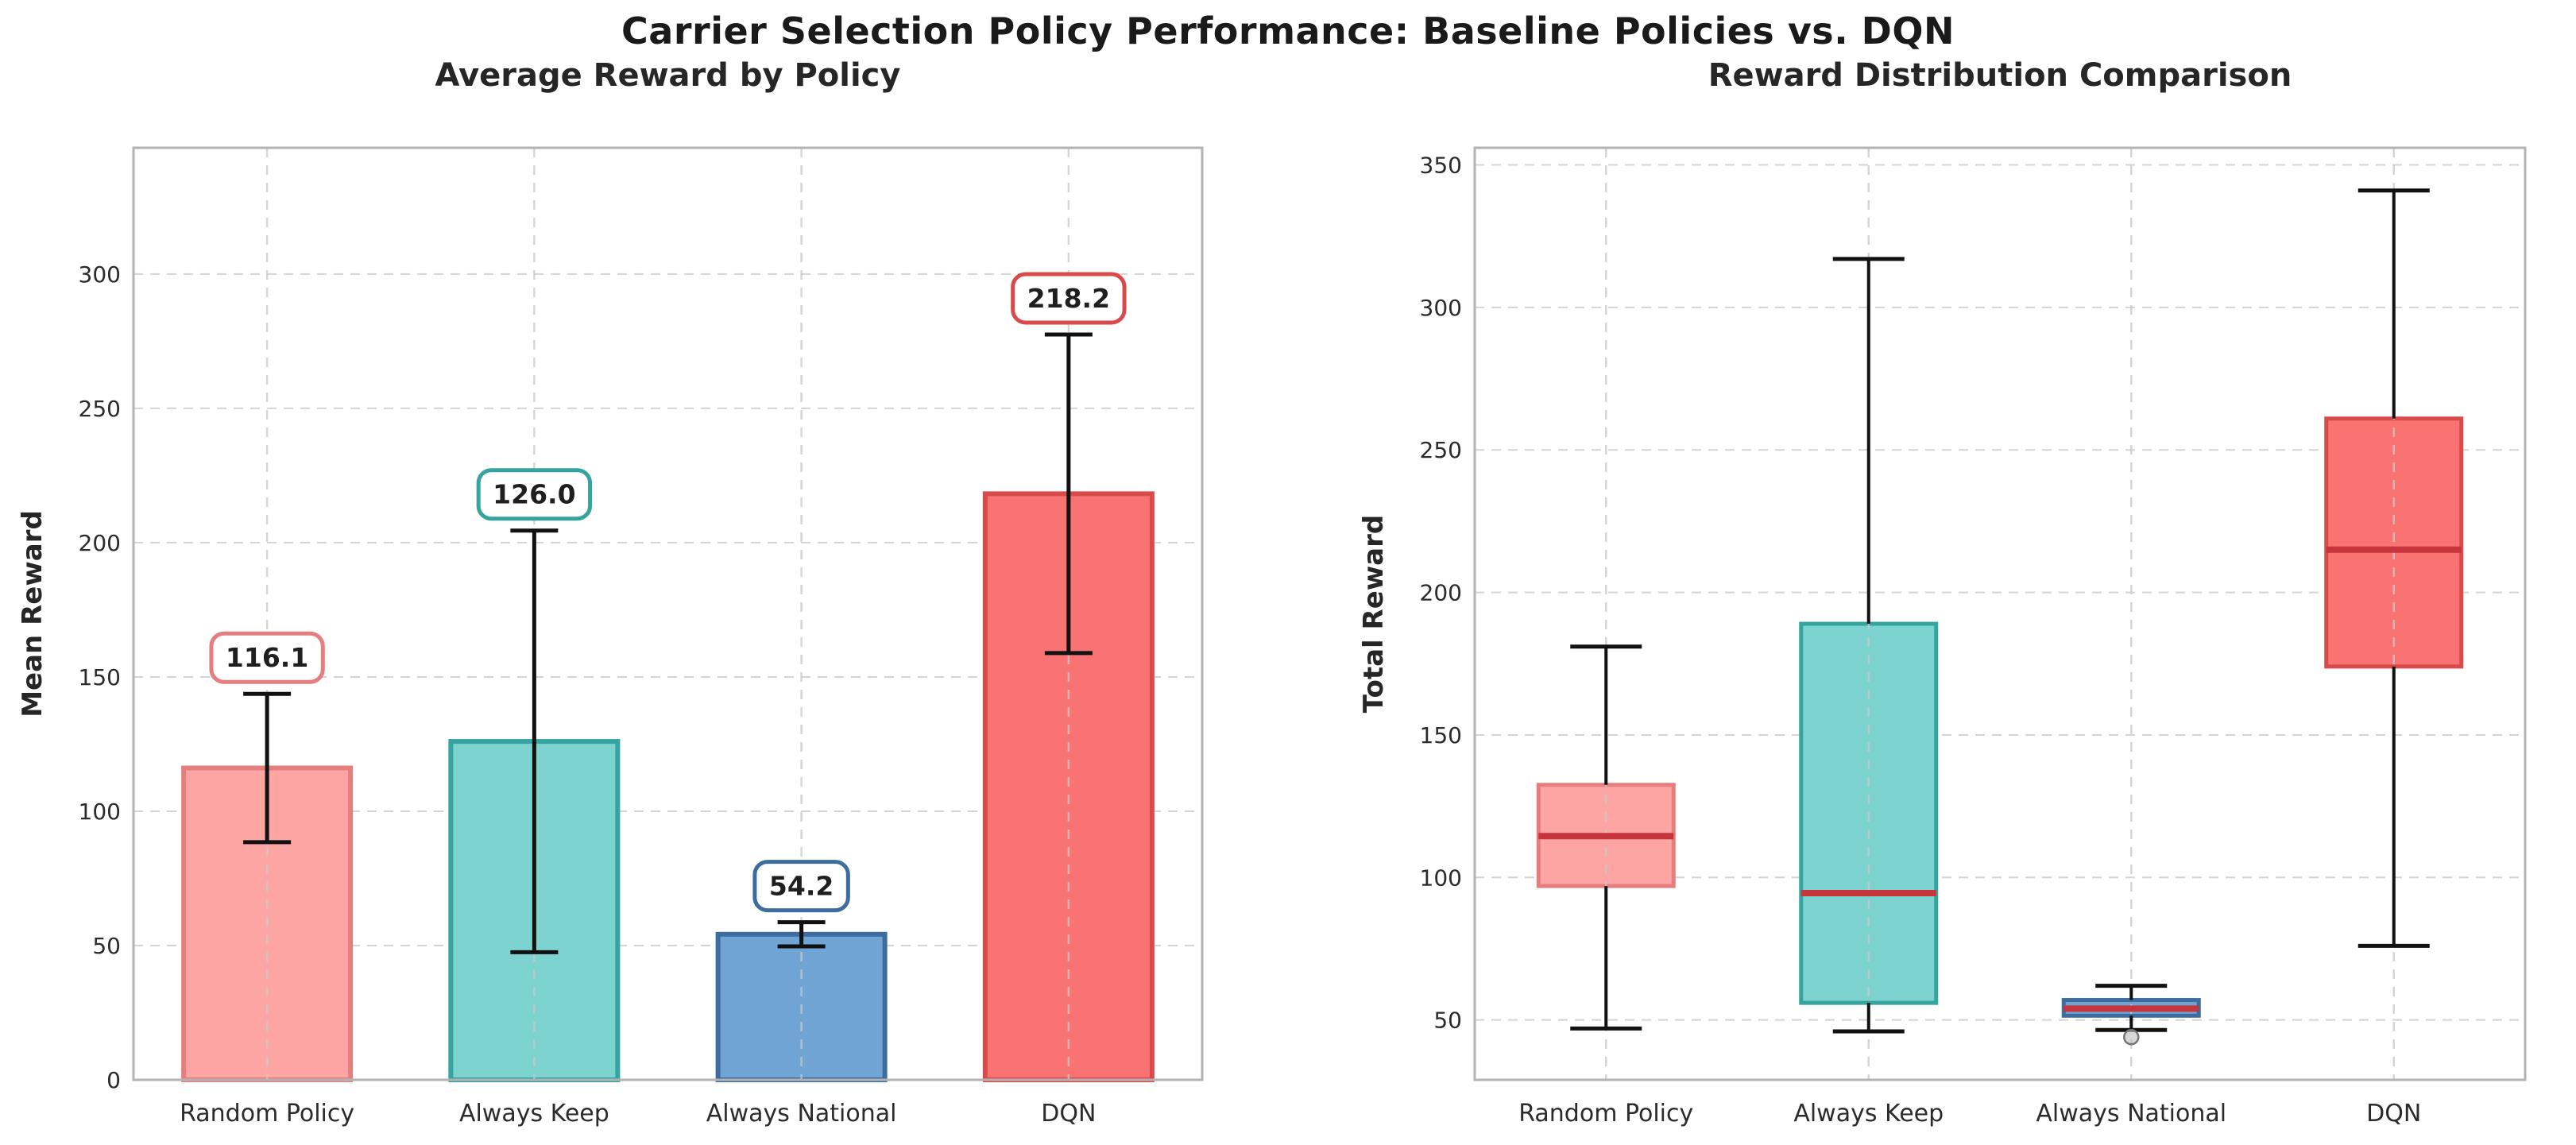 This screenshot has width=2576, height=1145. I want to click on y-tick-label: 350, so click(1441, 166).